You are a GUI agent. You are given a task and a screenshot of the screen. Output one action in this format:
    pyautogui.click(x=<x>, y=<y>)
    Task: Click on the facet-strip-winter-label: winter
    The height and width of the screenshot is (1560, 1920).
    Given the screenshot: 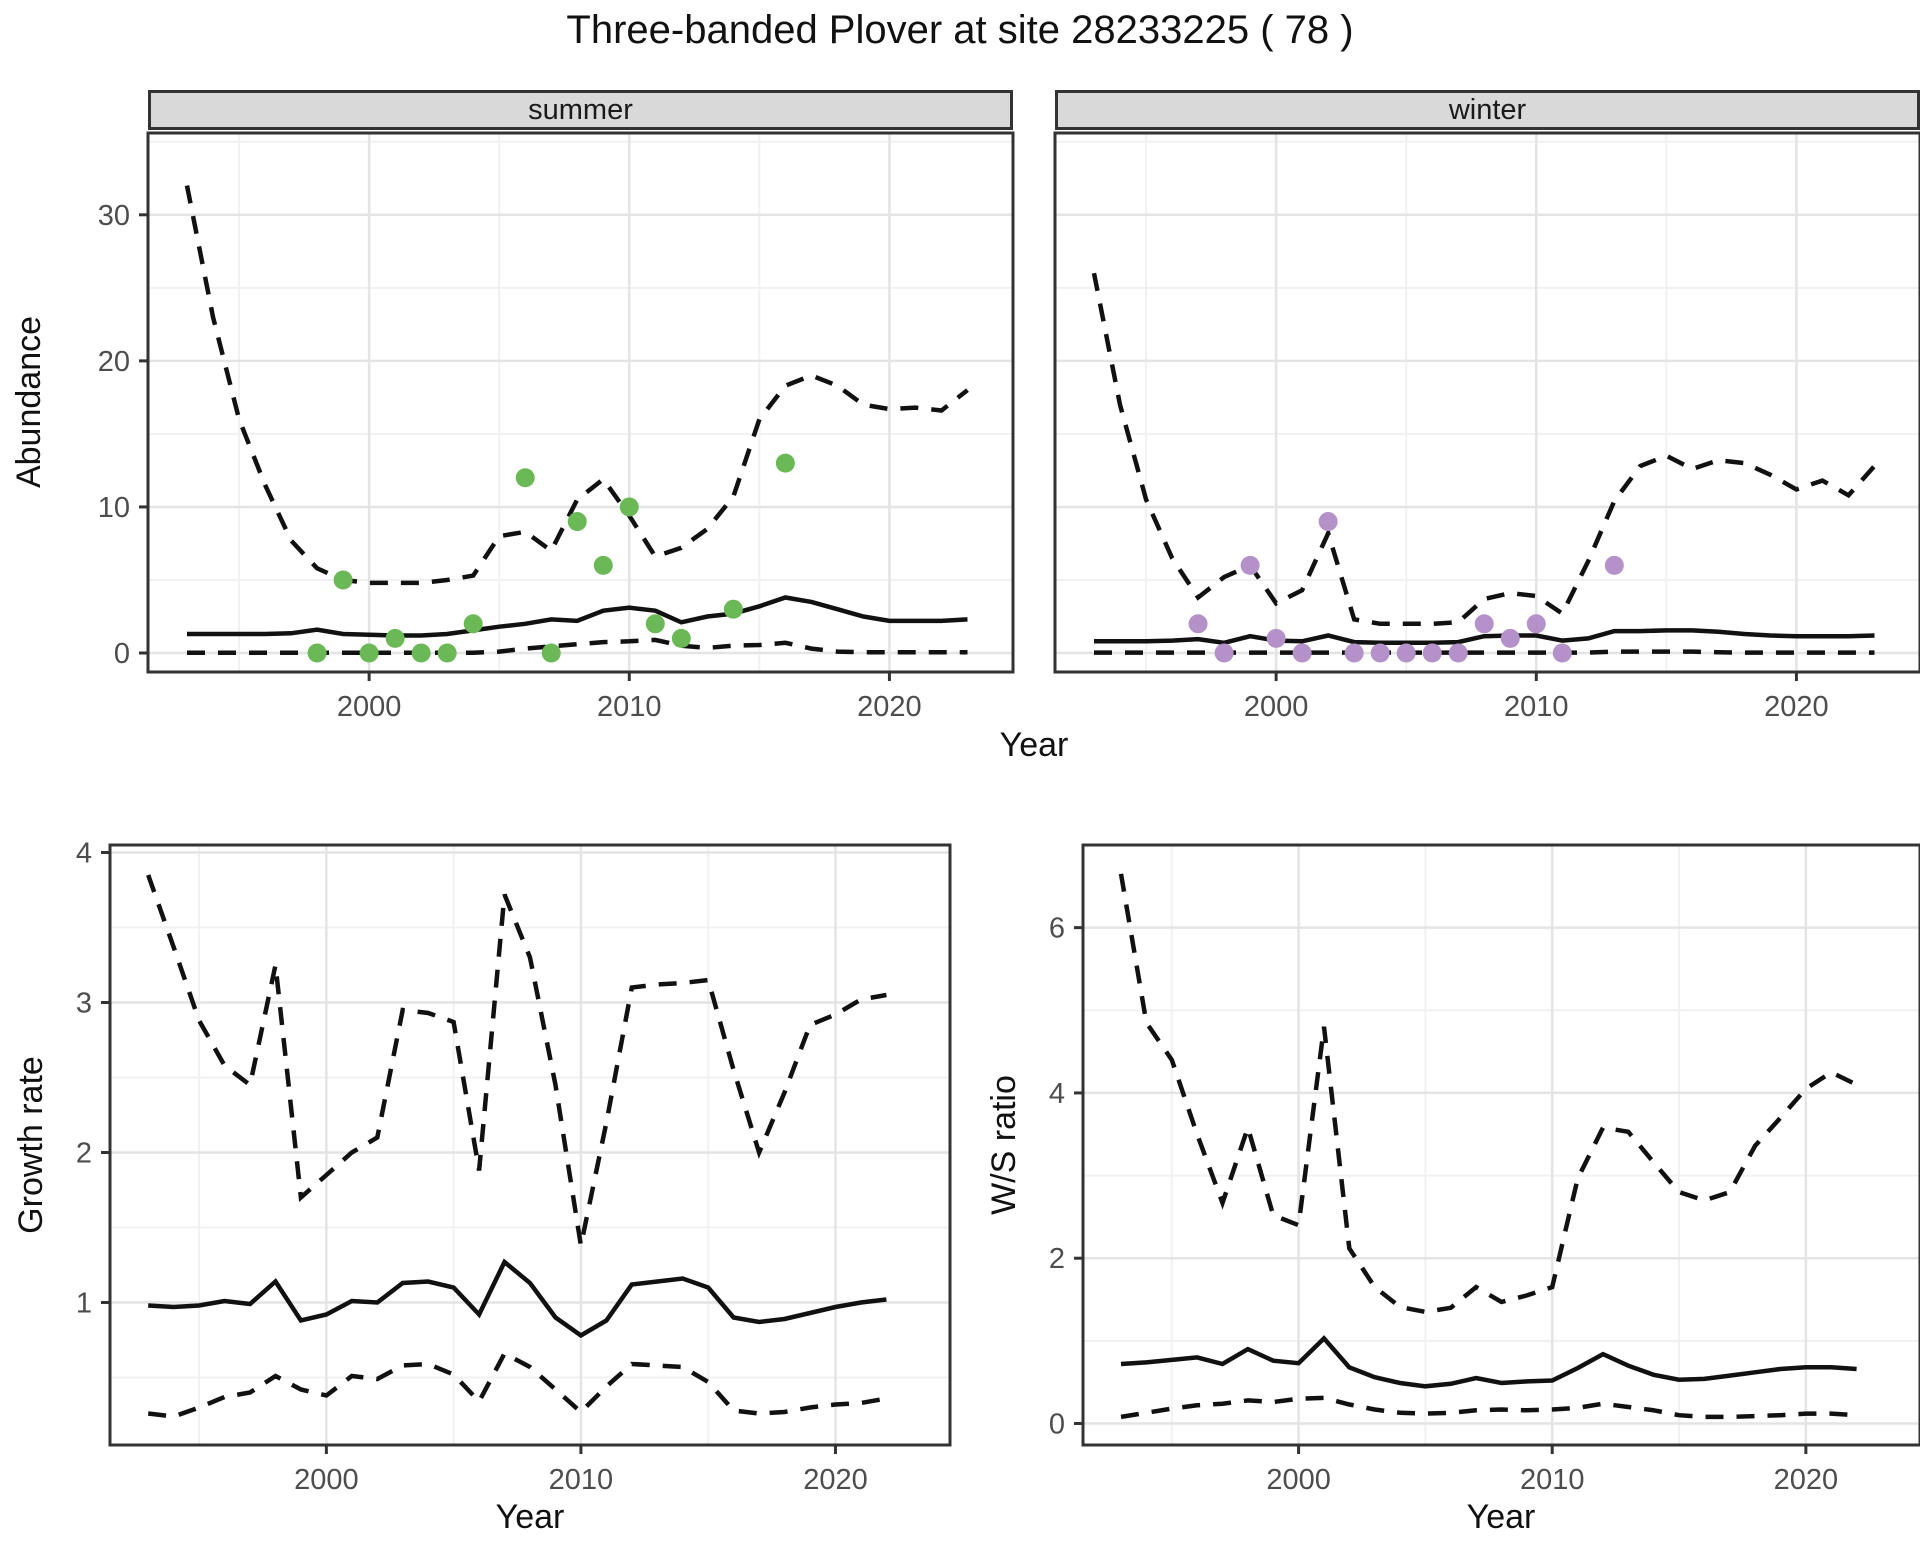 What is the action you would take?
    pyautogui.click(x=1487, y=109)
    